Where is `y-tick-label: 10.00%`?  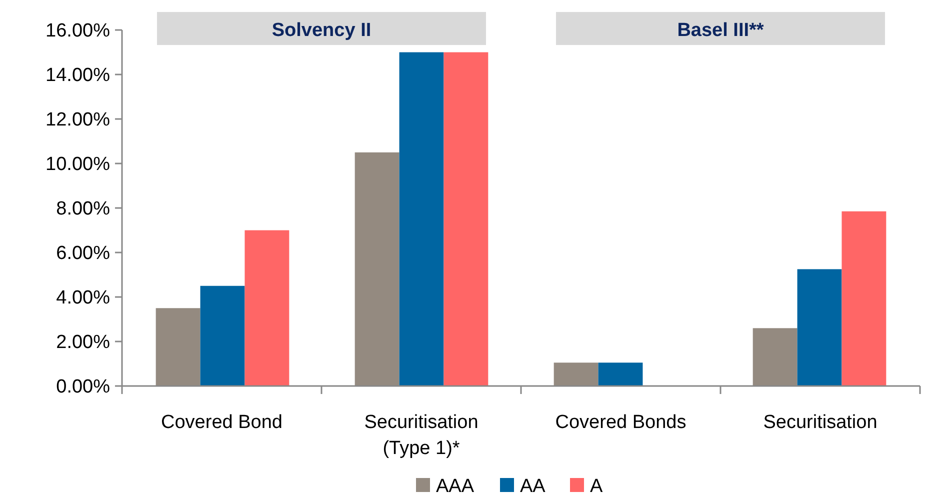
y-tick-label: 10.00% is located at coordinates (78, 165).